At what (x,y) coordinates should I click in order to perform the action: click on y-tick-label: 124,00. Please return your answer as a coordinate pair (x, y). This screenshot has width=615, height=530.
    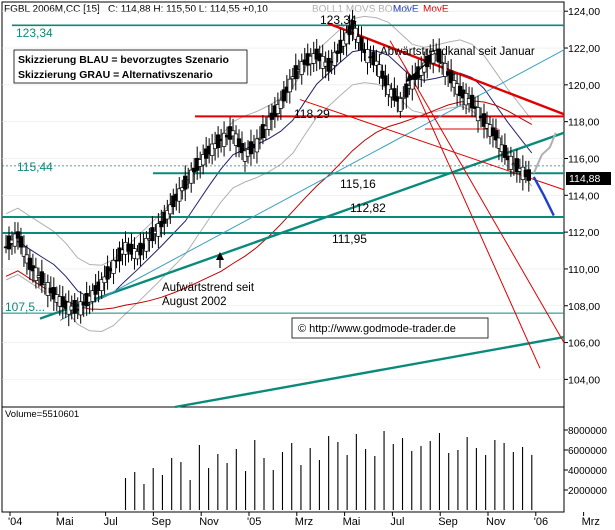
    Looking at the image, I should click on (584, 12).